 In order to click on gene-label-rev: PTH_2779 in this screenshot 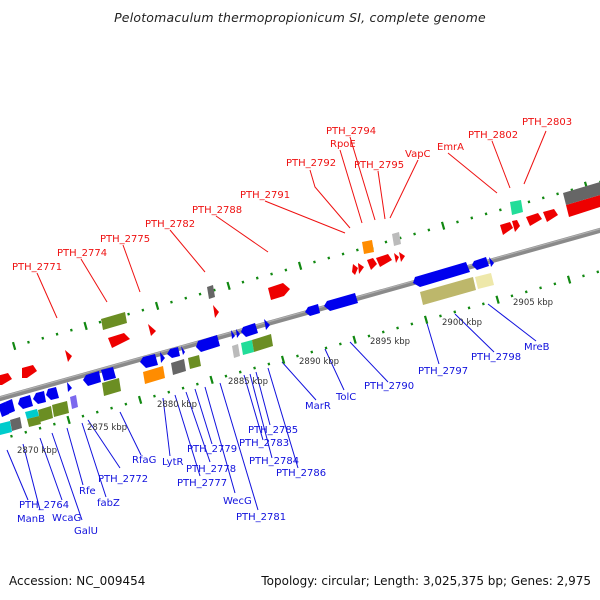, I will do `click(212, 449)`.